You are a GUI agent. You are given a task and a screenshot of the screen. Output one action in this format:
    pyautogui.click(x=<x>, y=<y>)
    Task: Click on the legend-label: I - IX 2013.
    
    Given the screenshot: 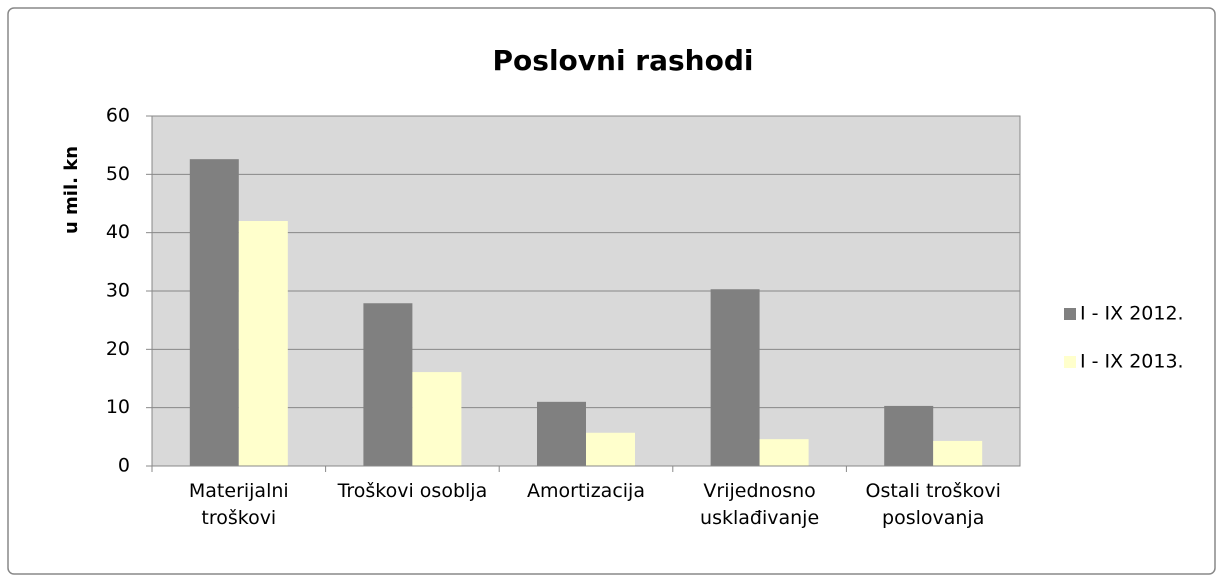 What is the action you would take?
    pyautogui.click(x=1132, y=362)
    